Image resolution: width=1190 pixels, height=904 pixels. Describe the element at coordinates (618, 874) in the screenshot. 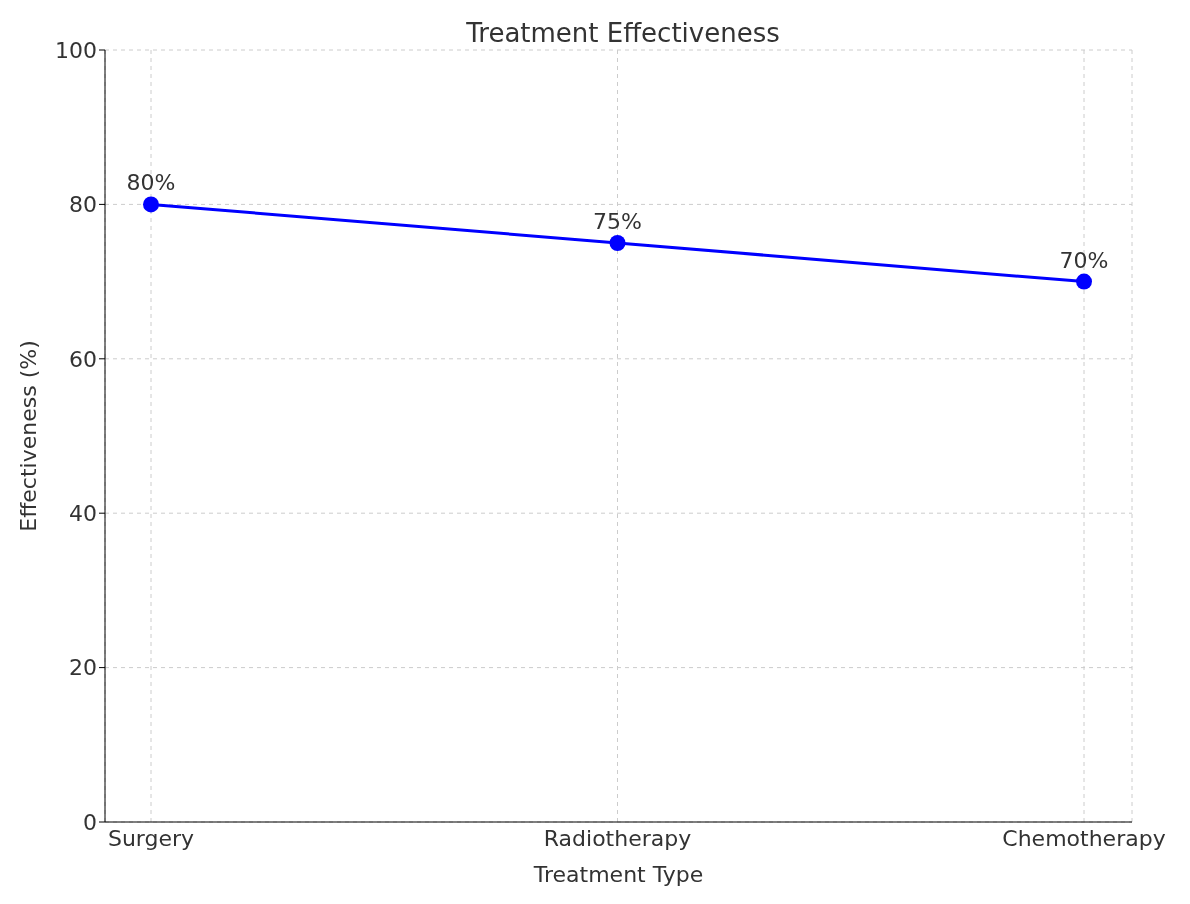

I see `x-axis-title: Treatment Type` at that location.